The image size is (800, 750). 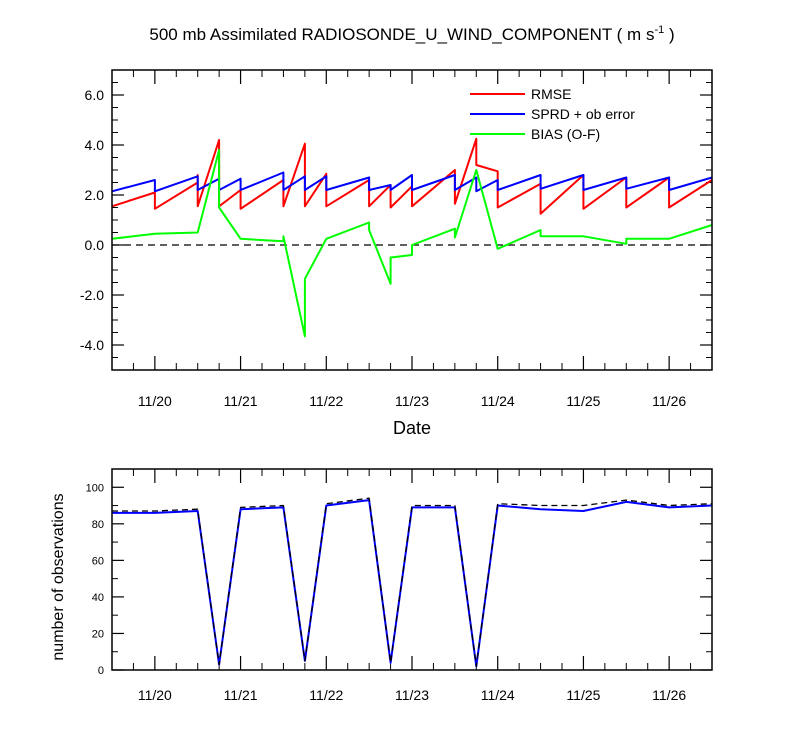 What do you see at coordinates (565, 134) in the screenshot?
I see `legend-label: BIAS (O-F)` at bounding box center [565, 134].